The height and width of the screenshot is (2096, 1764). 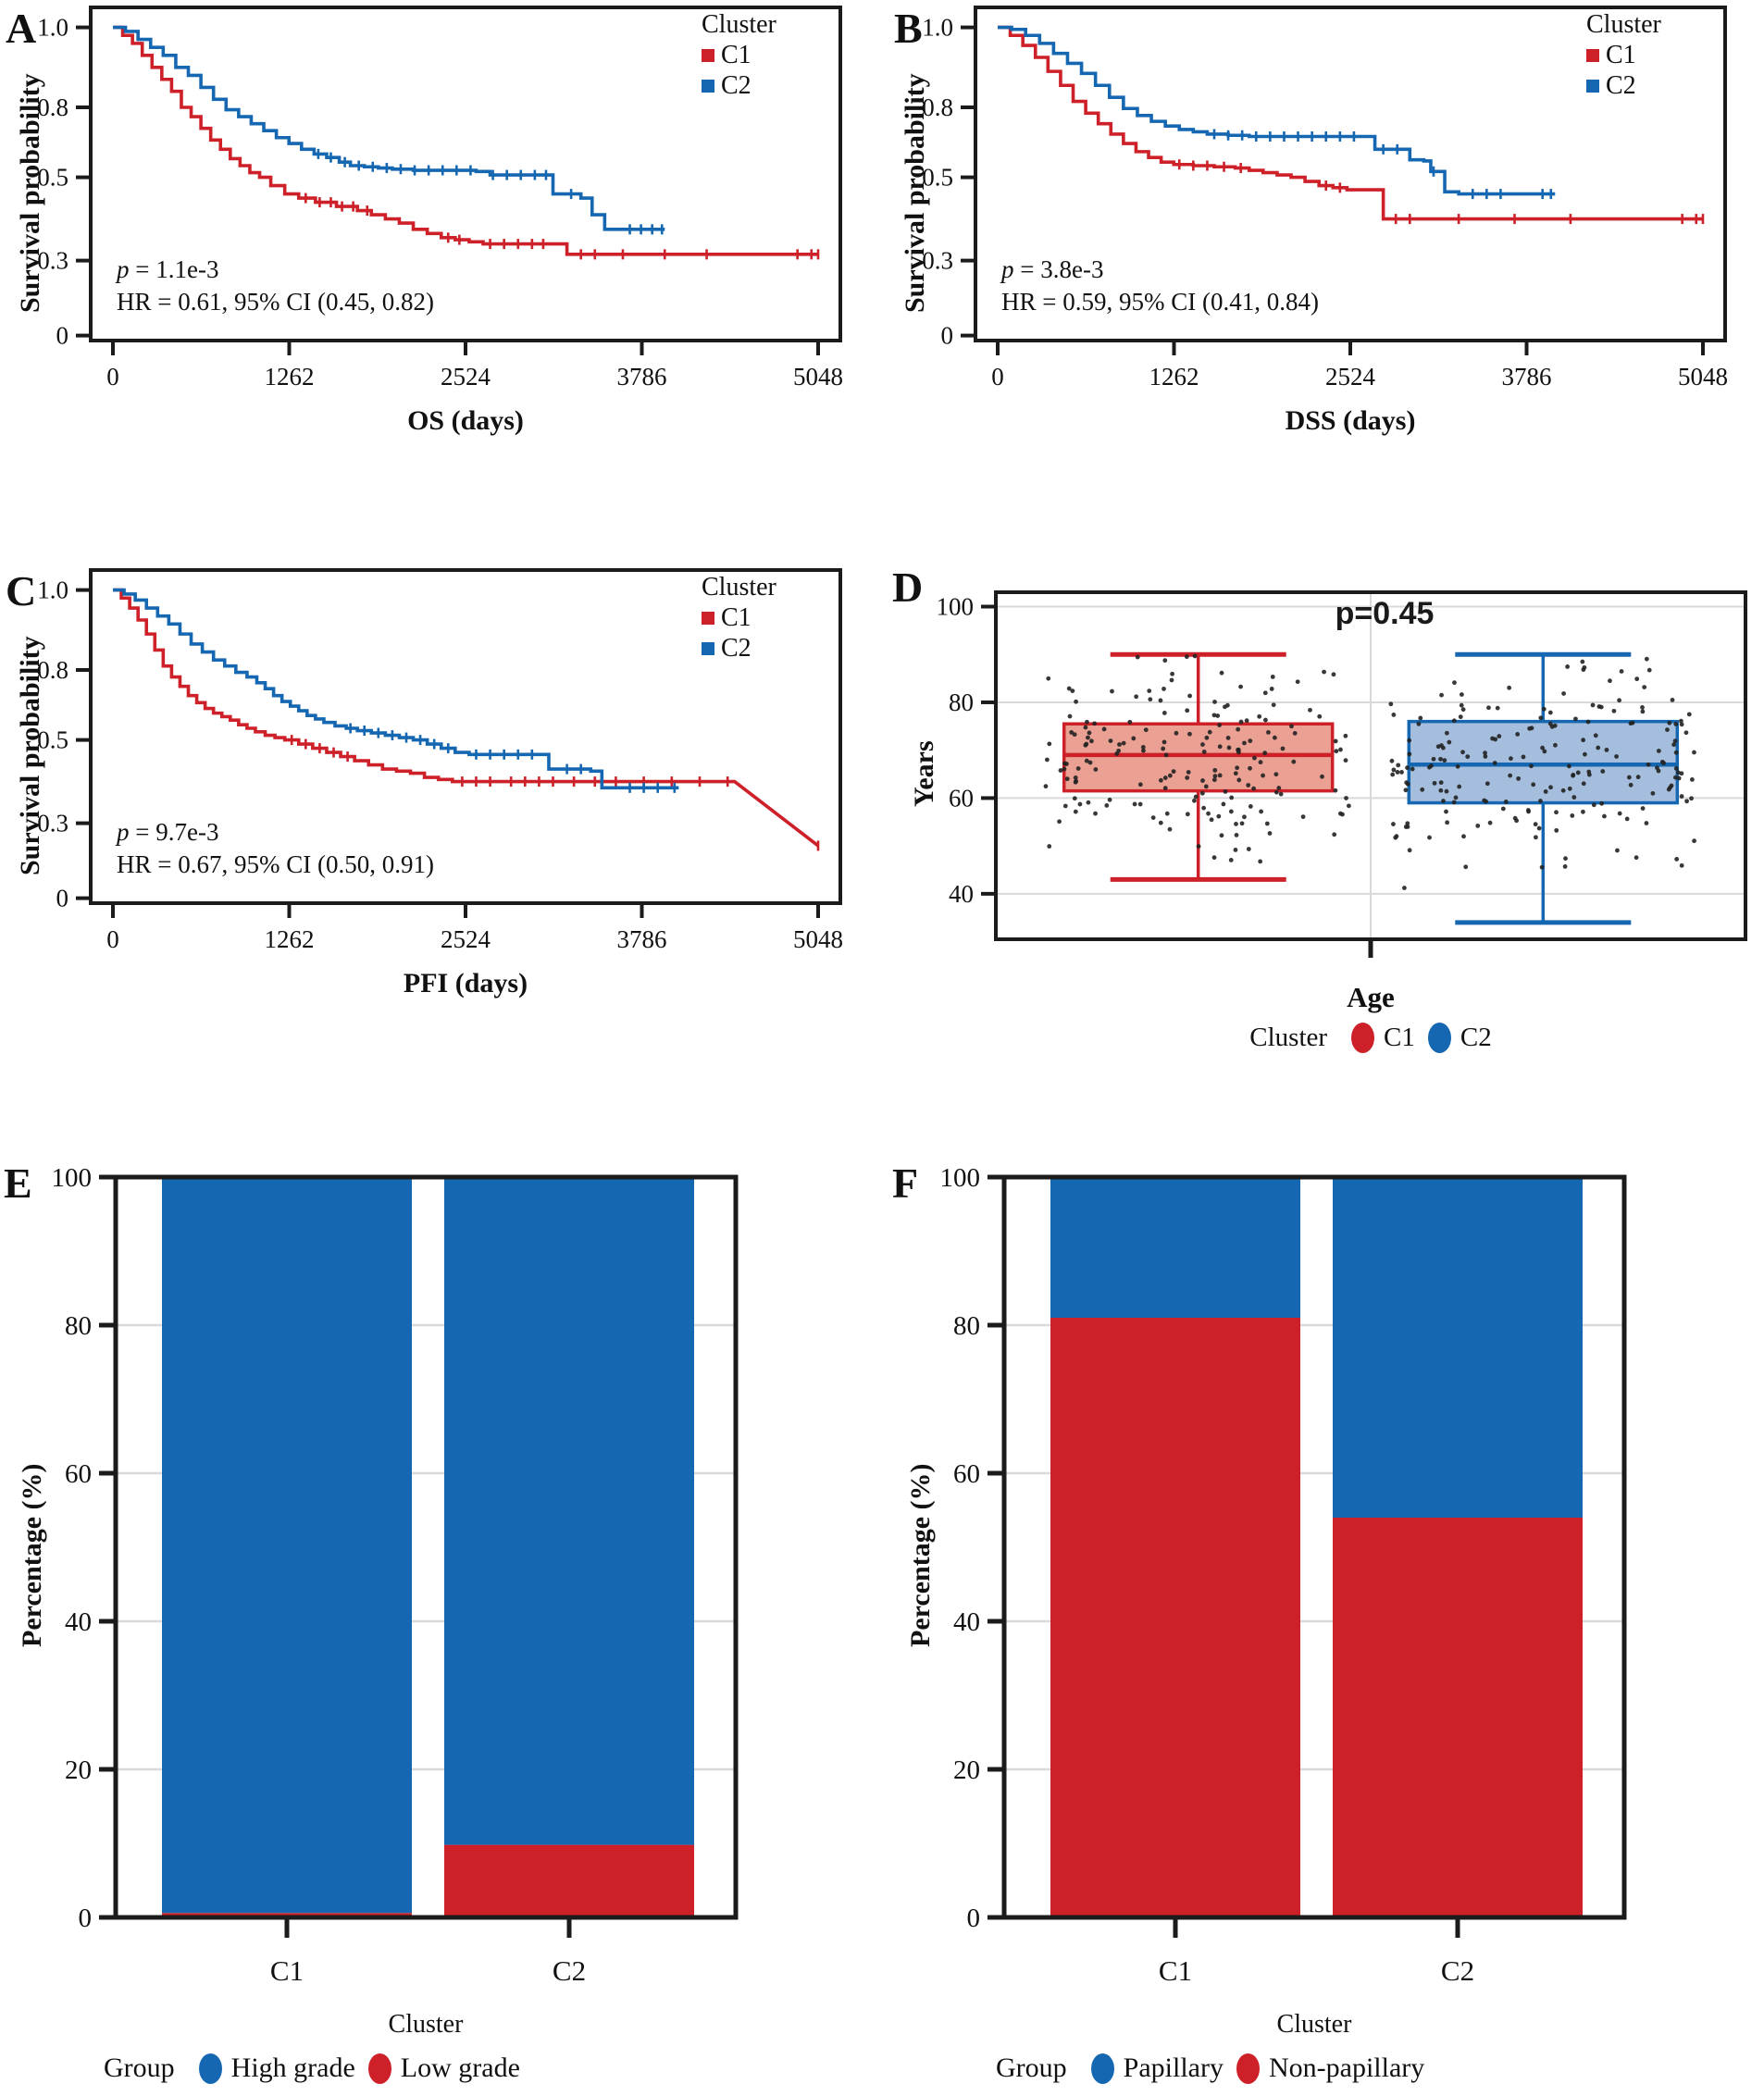 I want to click on p-value-line: p = 1.1e-3, so click(x=275, y=270).